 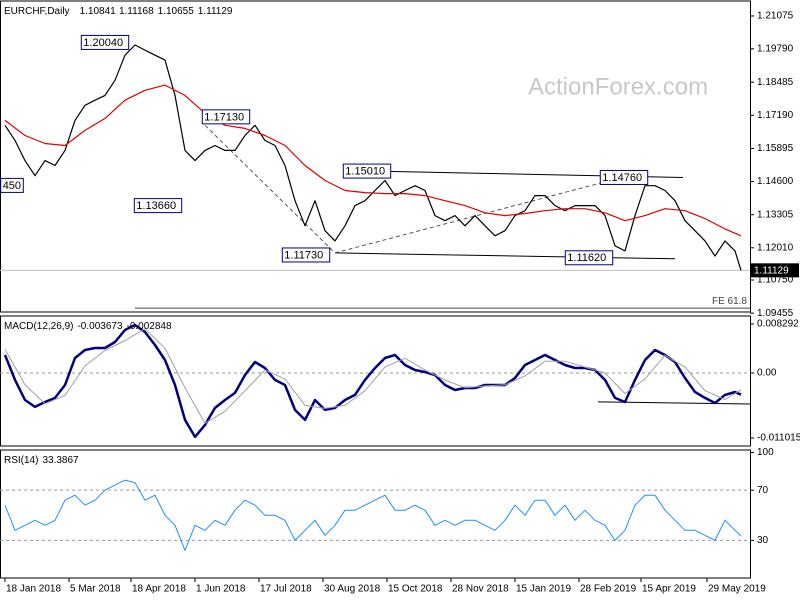 What do you see at coordinates (608, 589) in the screenshot?
I see `x-tick-label: 28 Feb 2019` at bounding box center [608, 589].